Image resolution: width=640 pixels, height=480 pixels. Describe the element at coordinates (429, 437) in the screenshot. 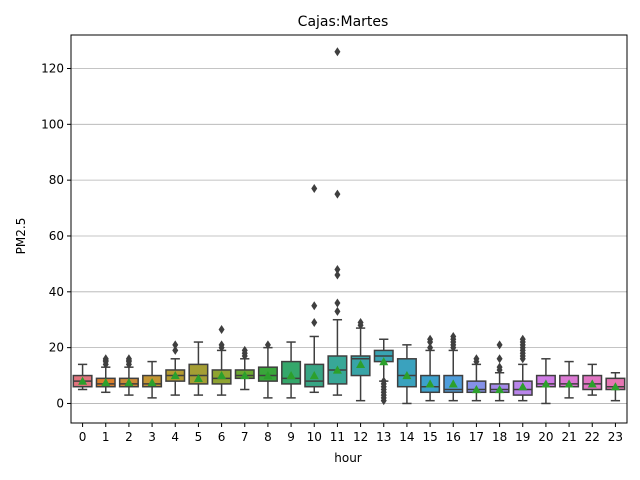

I see `x-tick-label: 15` at that location.